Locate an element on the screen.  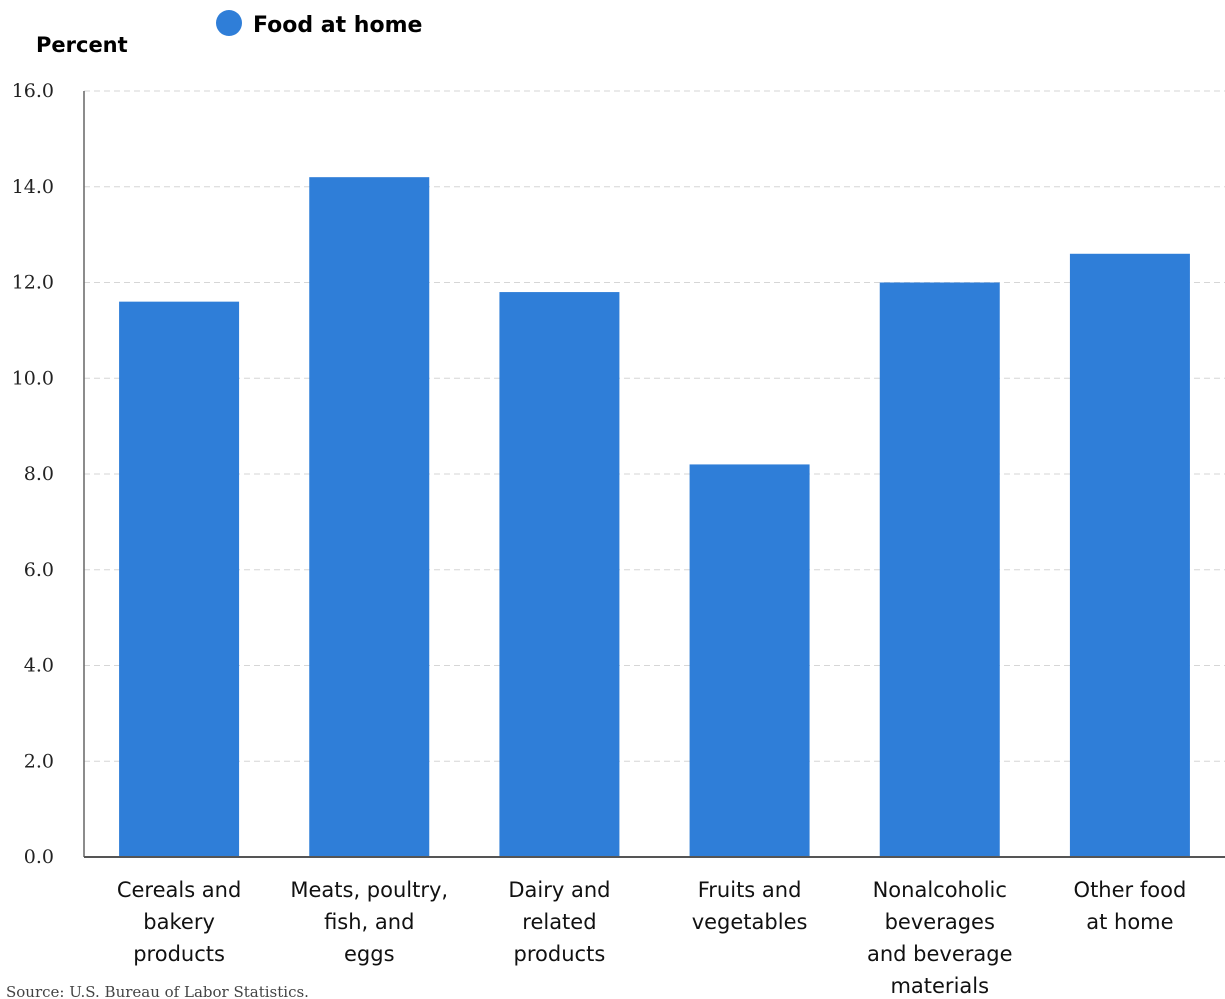
y-tick-label: 8.0 is located at coordinates (39, 474).